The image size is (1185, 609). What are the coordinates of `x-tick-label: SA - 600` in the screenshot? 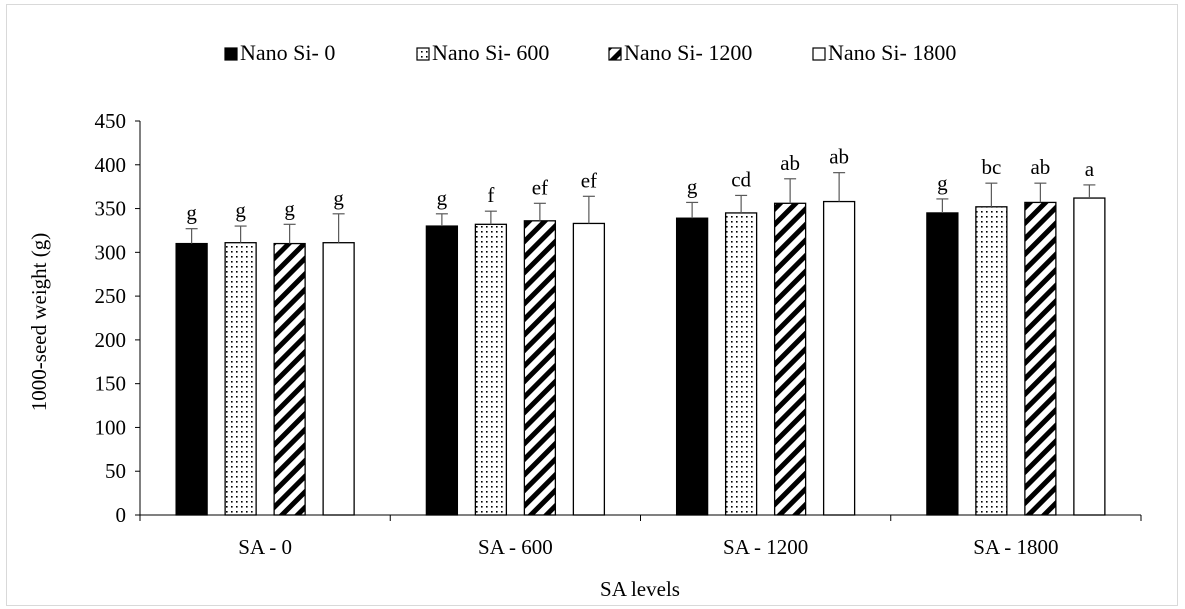 It's located at (515, 547).